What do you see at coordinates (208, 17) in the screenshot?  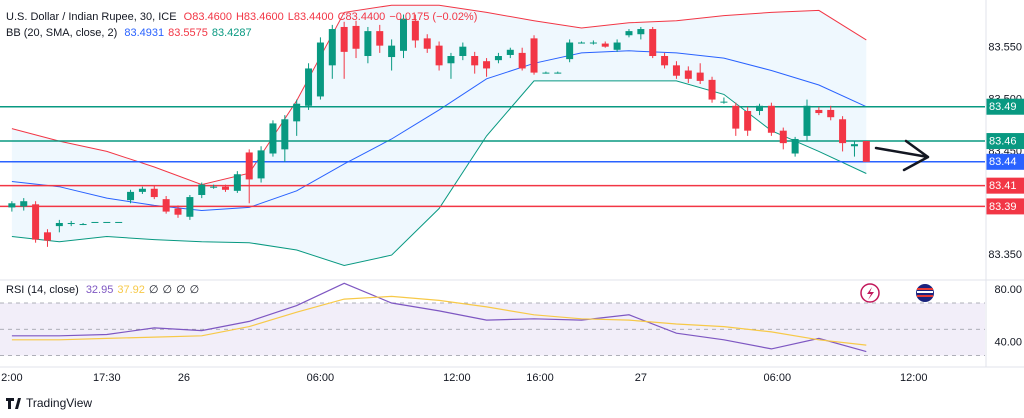 I see `legend-value: O83.4600` at bounding box center [208, 17].